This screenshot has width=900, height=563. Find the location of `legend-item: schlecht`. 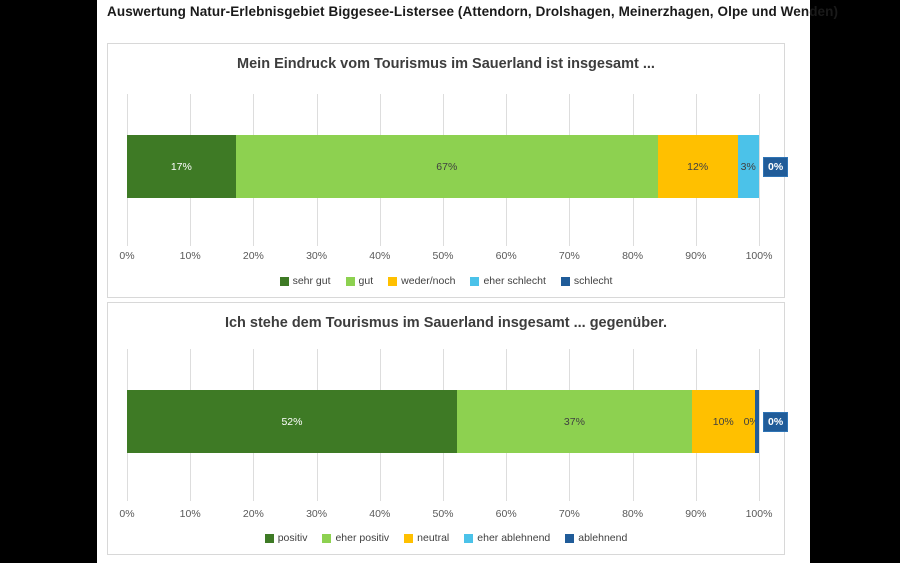

legend-item: schlecht is located at coordinates (586, 281).